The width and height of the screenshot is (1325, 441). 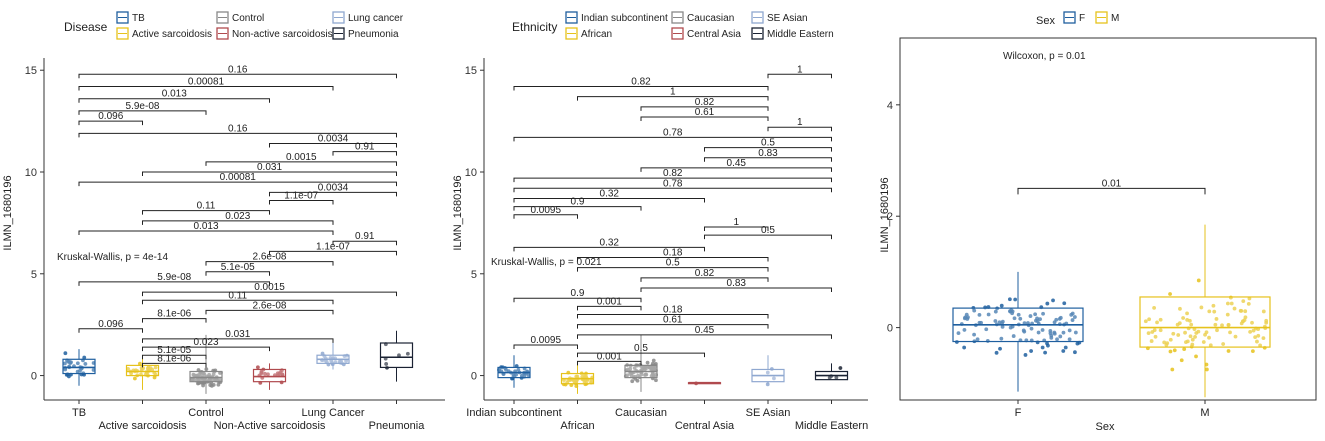 I want to click on panel1-xtick-label: Non-Active sarcoidosis, so click(x=270, y=426).